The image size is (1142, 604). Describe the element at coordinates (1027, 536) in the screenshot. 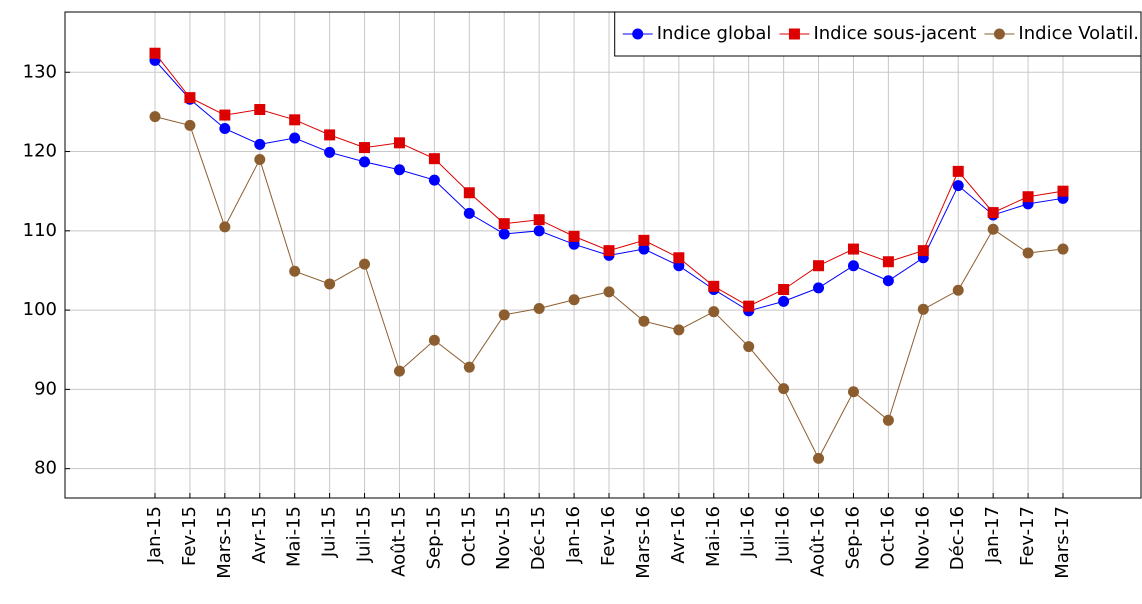

I see `x-tick-label: Fev-17` at that location.